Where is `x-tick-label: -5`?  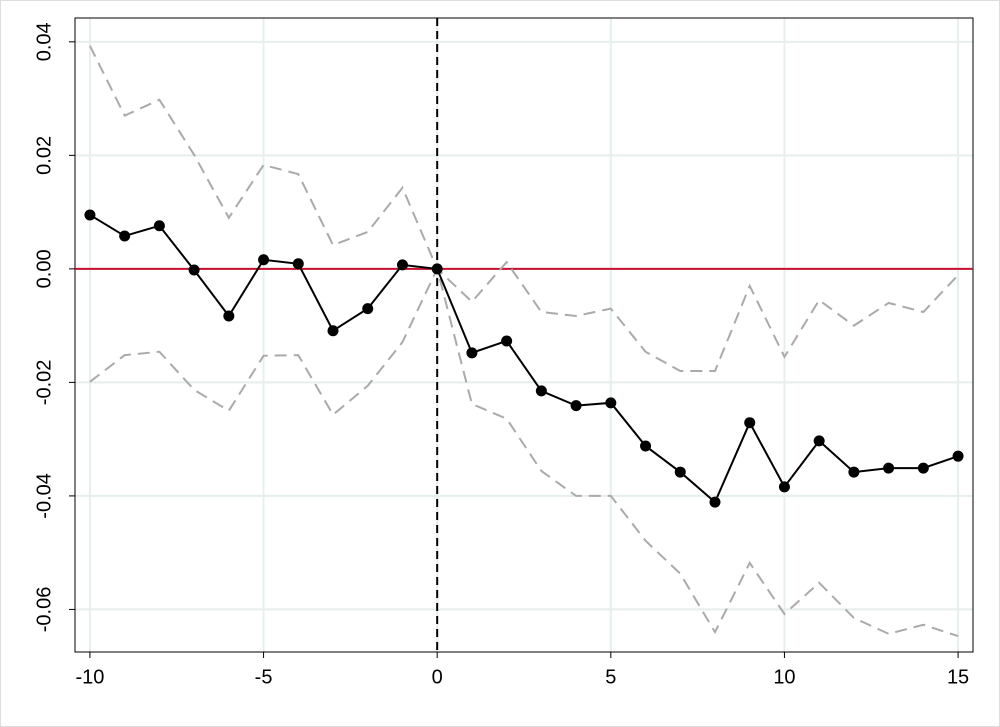 x-tick-label: -5 is located at coordinates (264, 677).